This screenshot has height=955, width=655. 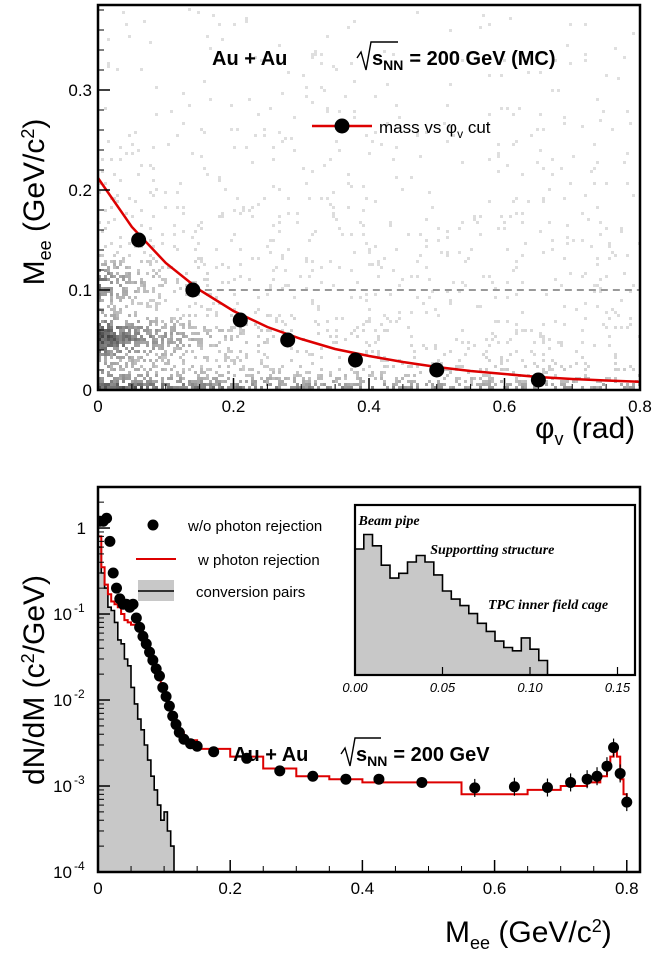 I want to click on inset-x-tick-label: 0.10, so click(x=530, y=687).